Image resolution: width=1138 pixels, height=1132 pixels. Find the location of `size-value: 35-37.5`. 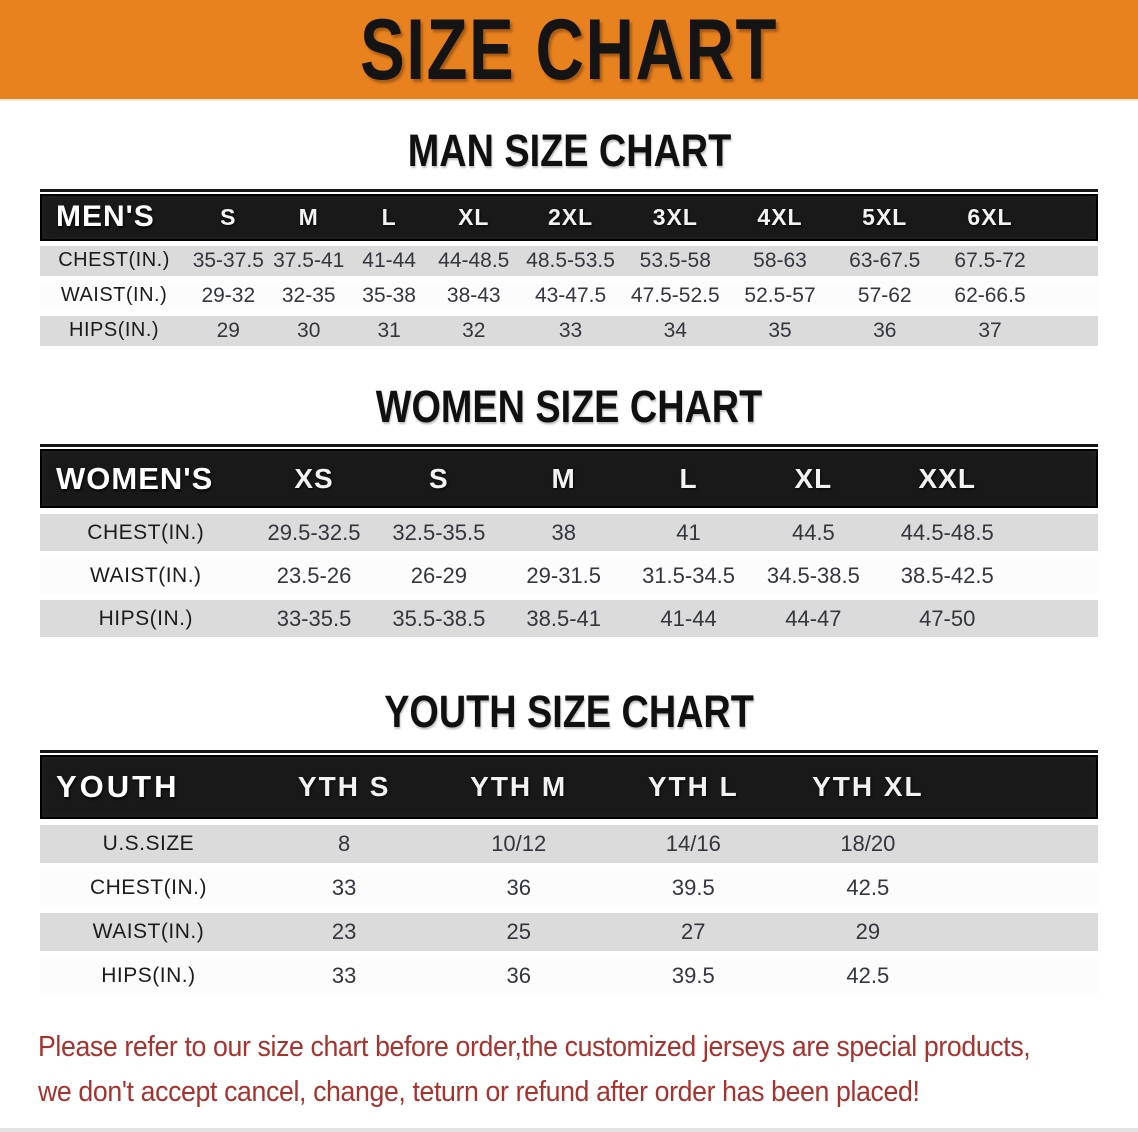

size-value: 35-37.5 is located at coordinates (228, 260).